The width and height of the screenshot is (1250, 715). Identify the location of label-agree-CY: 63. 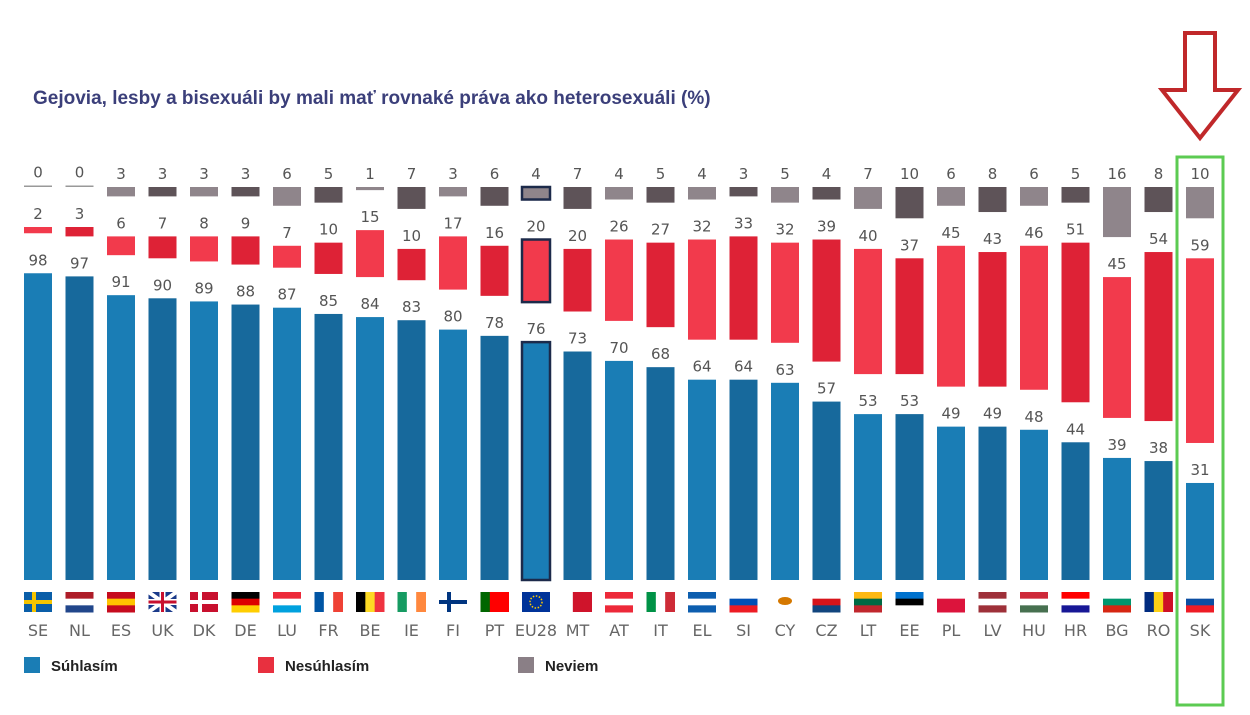
(784, 370).